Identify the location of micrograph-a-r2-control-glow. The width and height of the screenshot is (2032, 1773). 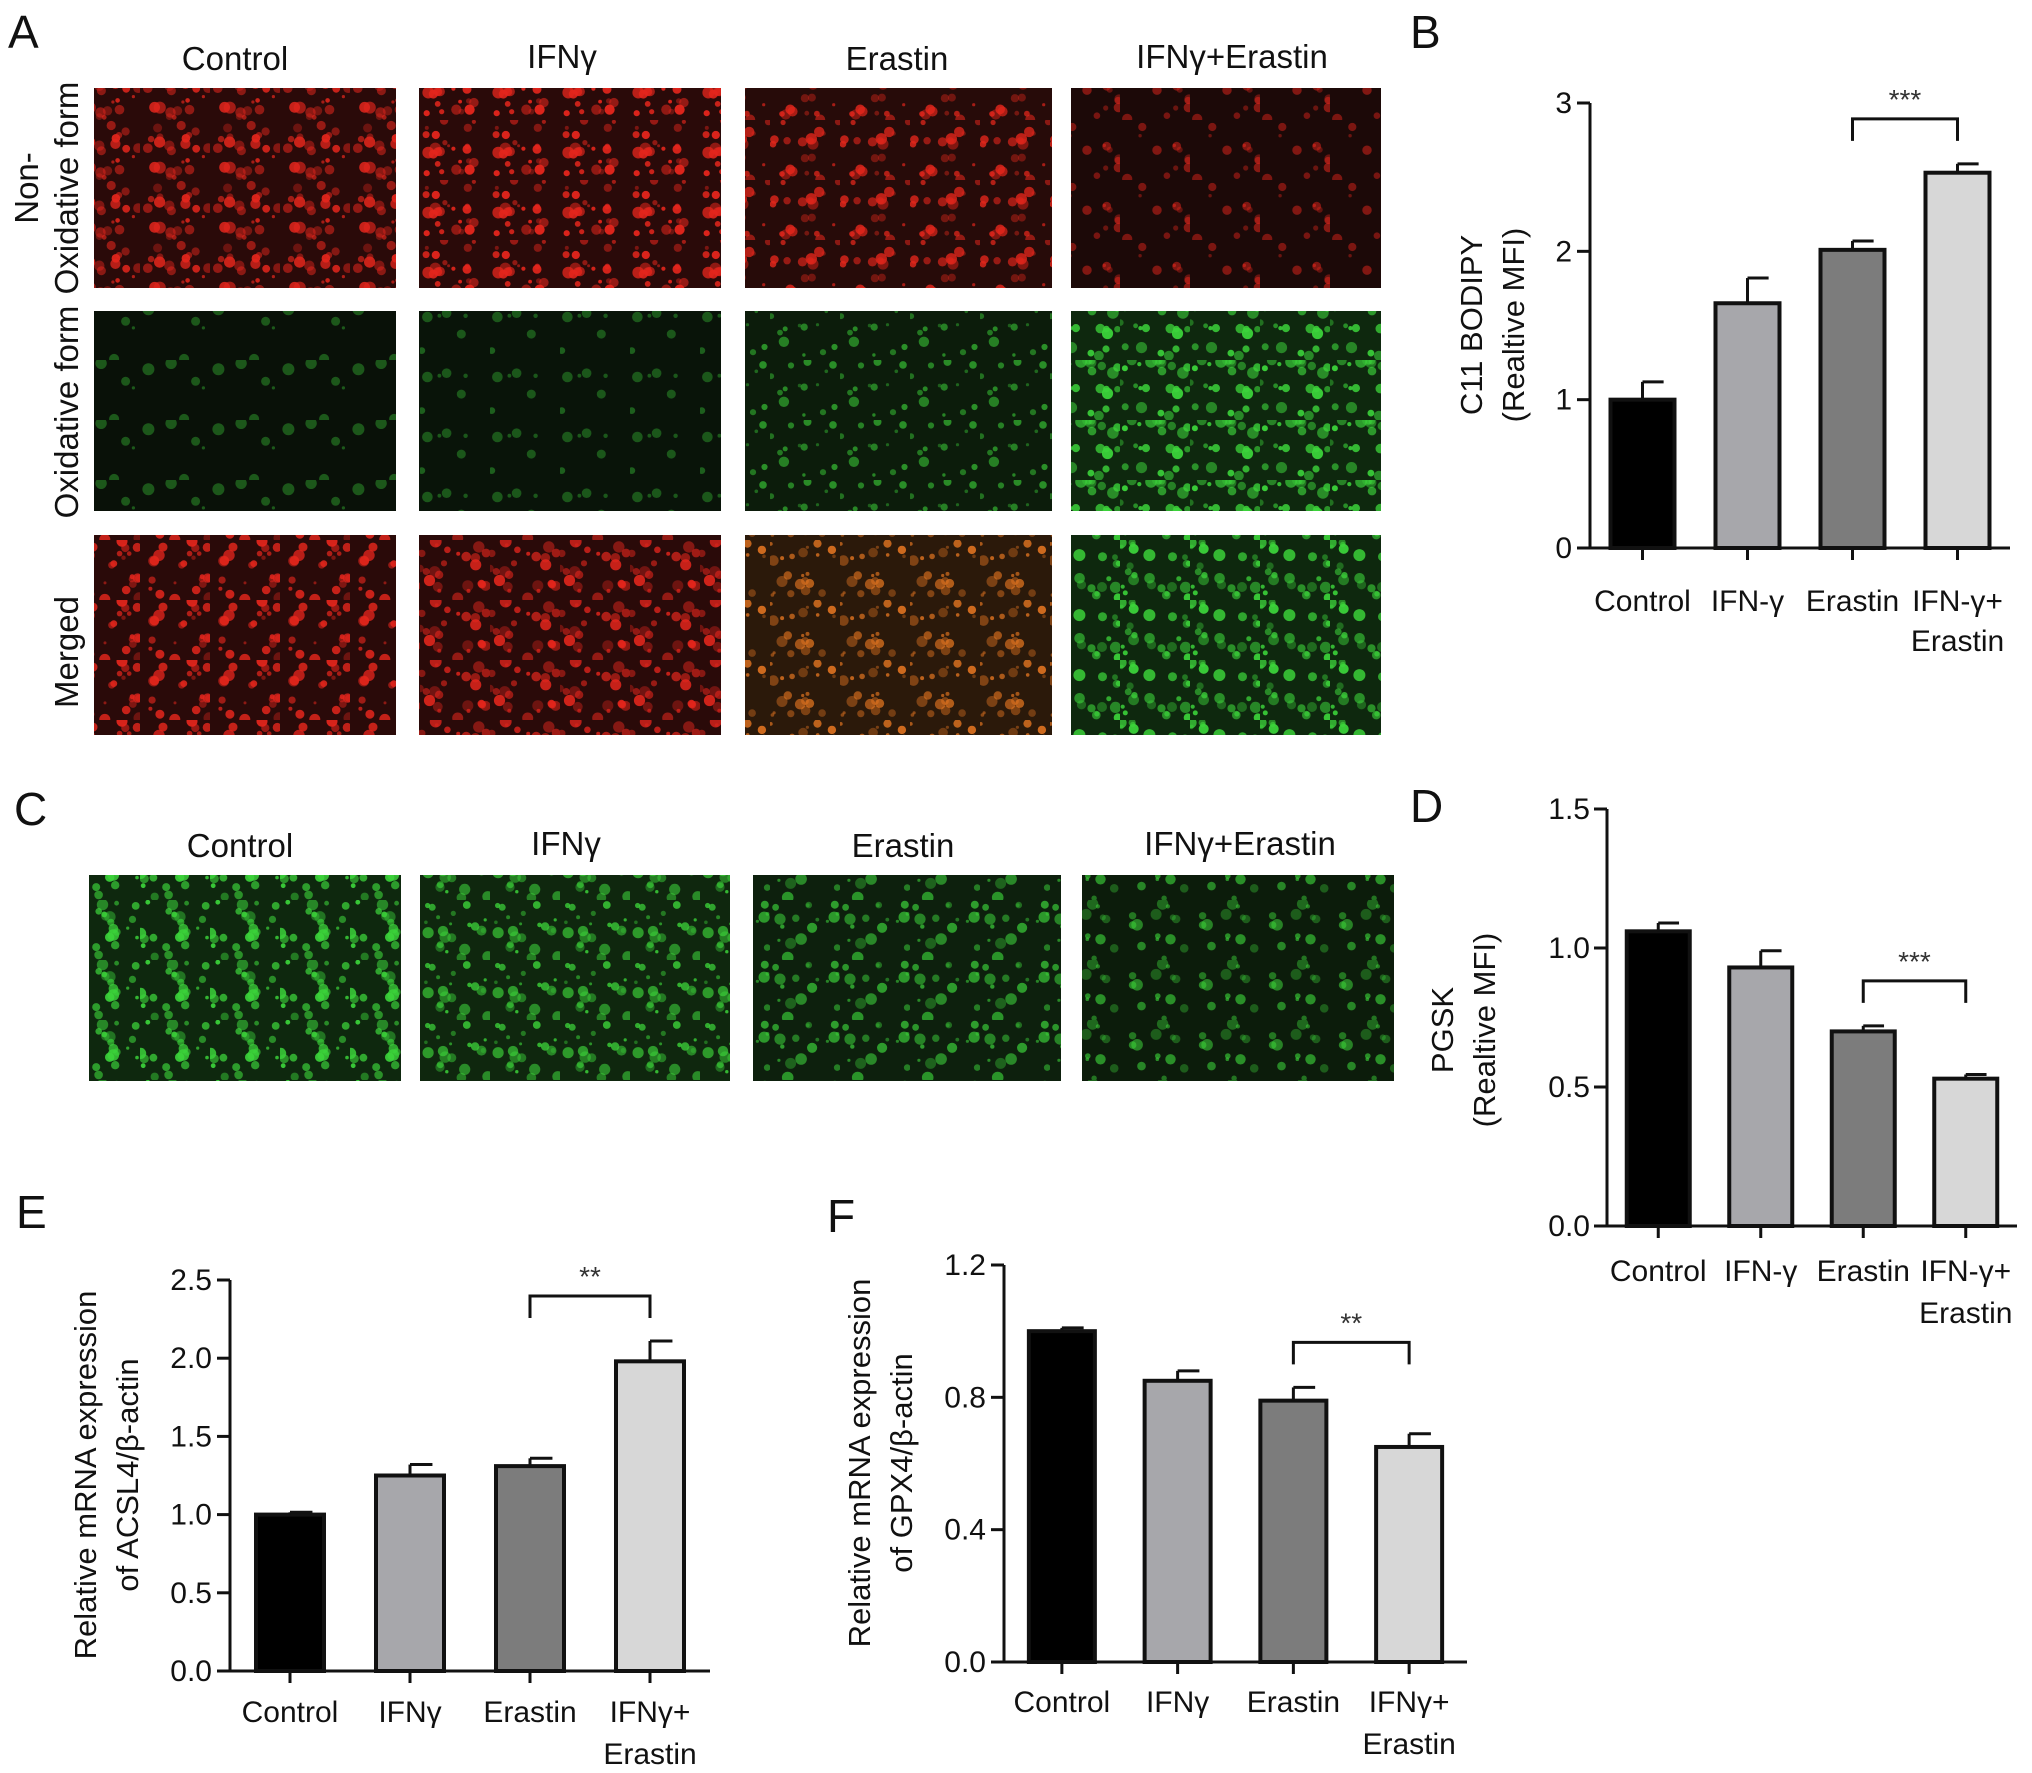
(245, 411).